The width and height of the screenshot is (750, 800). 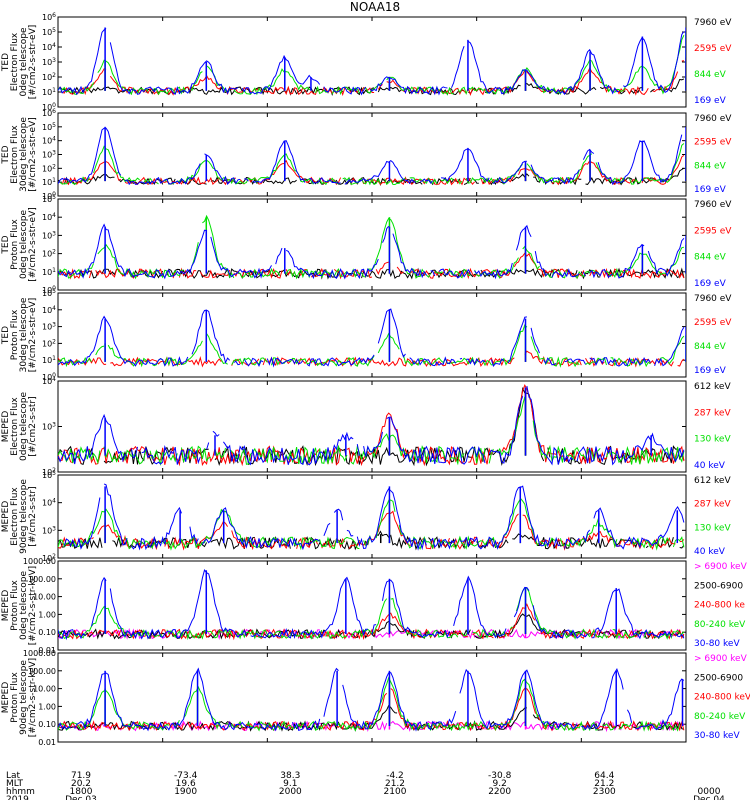 What do you see at coordinates (39, 561) in the screenshot?
I see `y-tick-label: 1000.00` at bounding box center [39, 561].